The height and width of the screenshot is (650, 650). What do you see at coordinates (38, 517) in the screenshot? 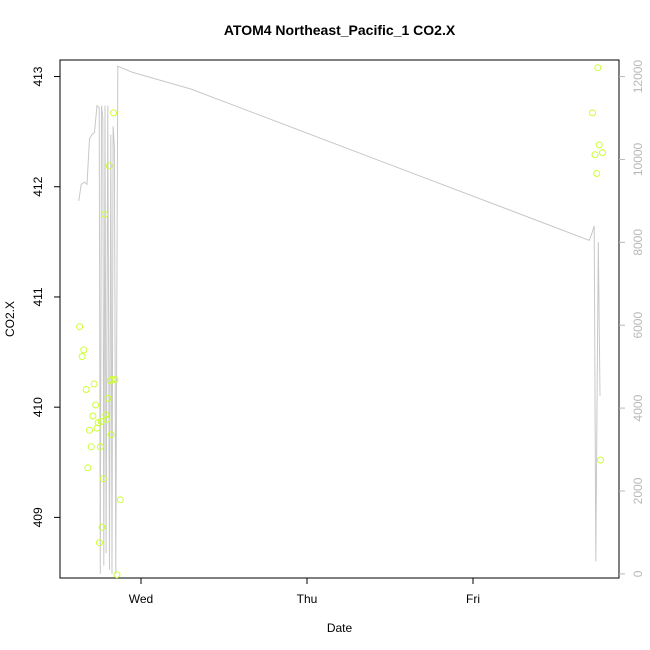
I see `y-left-tick-label: 409` at bounding box center [38, 517].